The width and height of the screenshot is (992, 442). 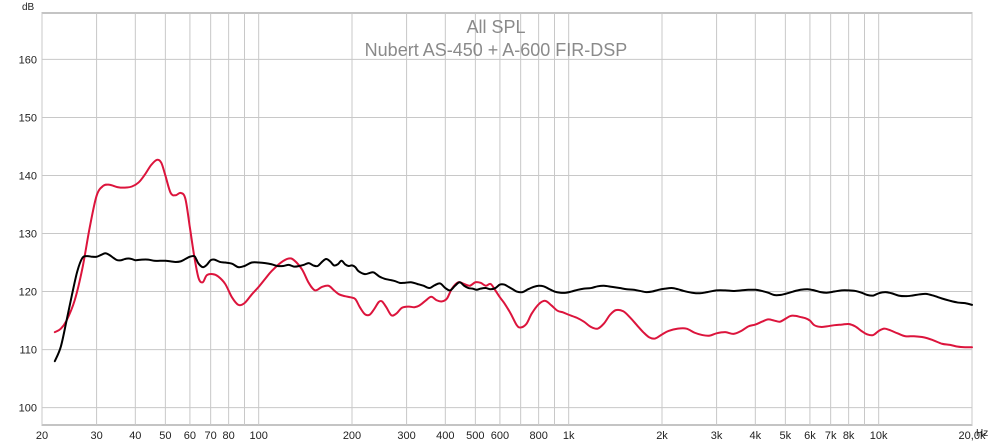 I want to click on y-tick-label: 100, so click(x=28, y=409).